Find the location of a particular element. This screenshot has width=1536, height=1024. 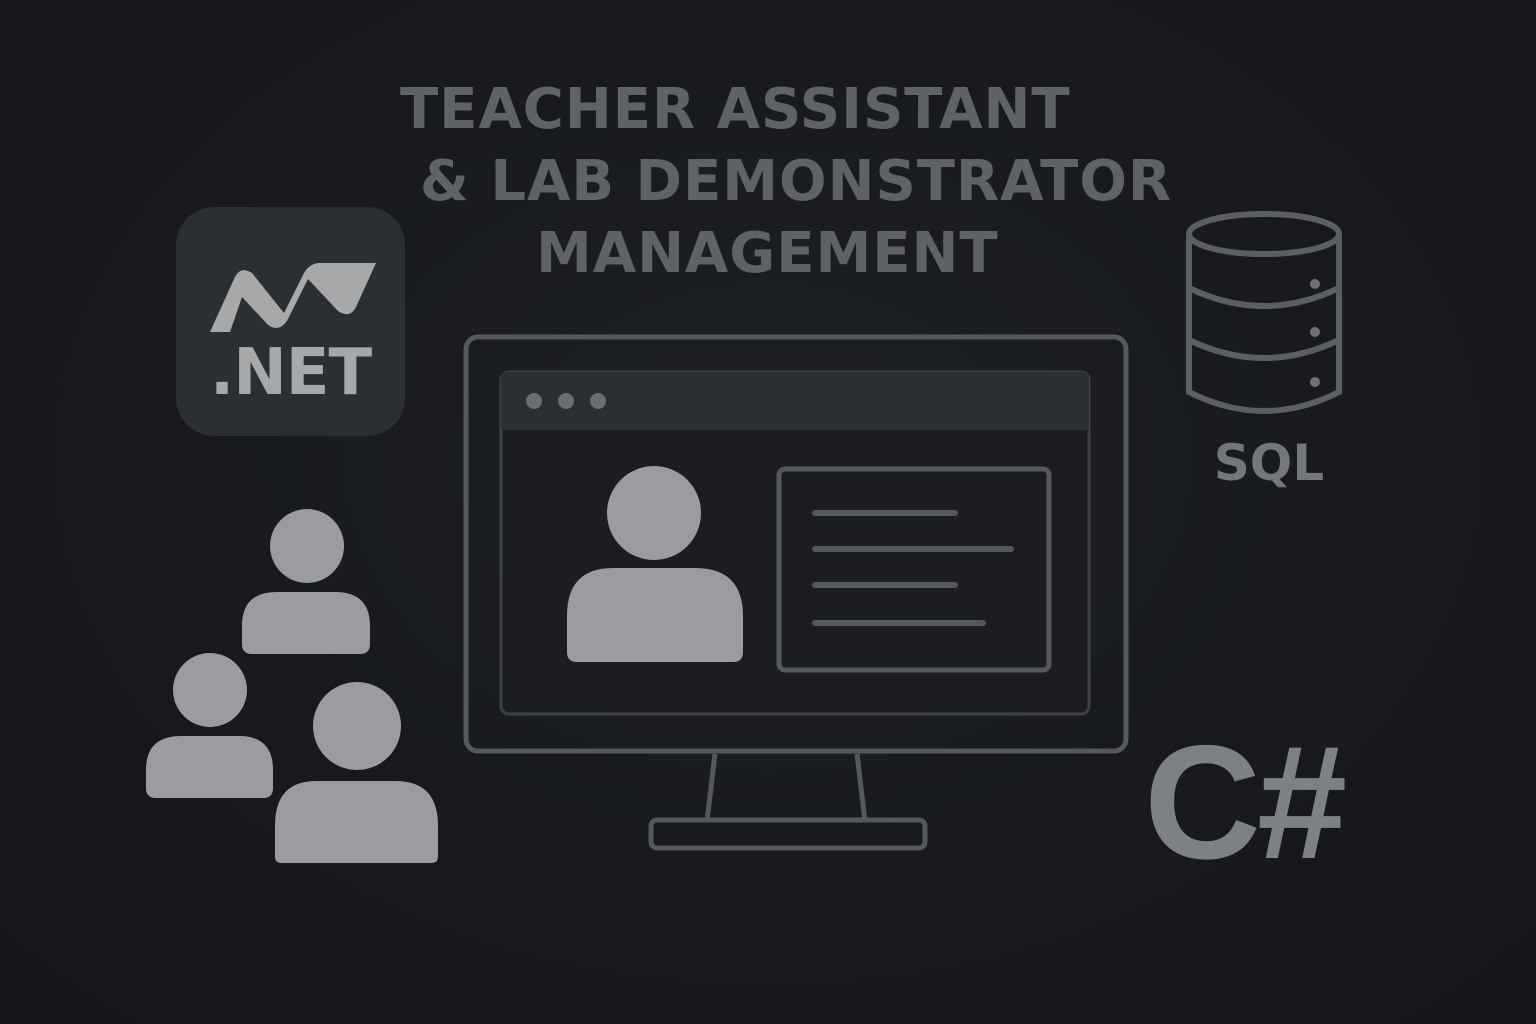

dotnet-tile: .NET is located at coordinates (290, 321).